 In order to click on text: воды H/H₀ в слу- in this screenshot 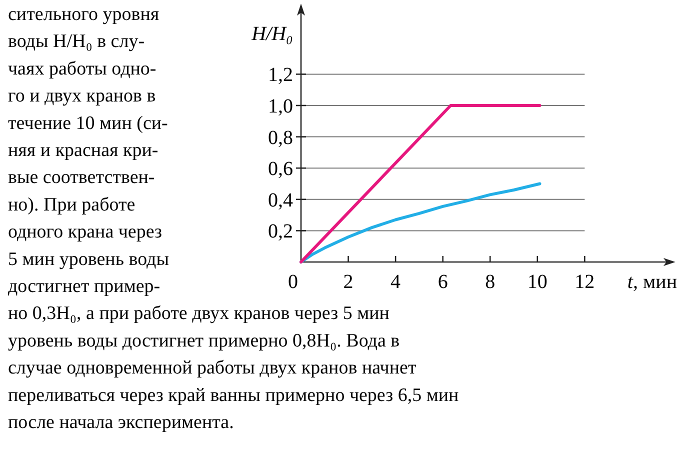, I will do `click(76, 41)`.